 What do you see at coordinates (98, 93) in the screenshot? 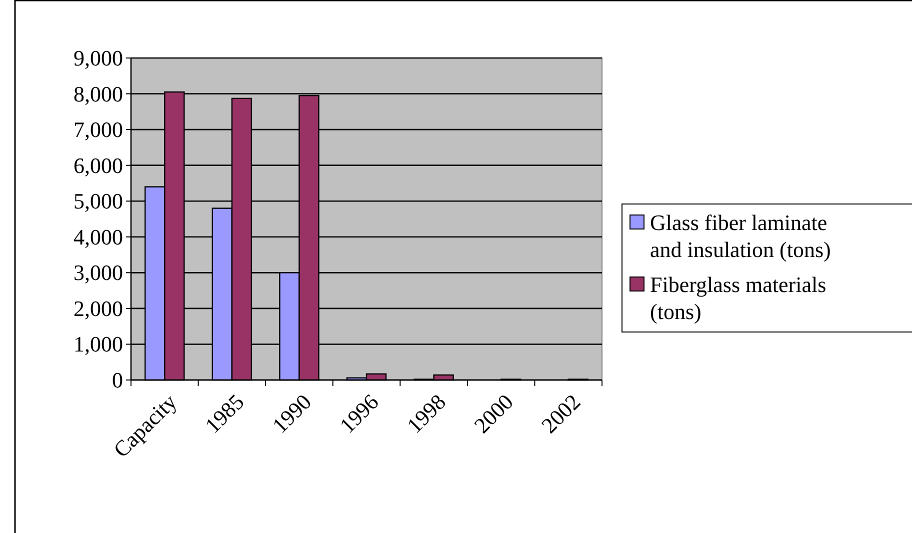
I see `y-tick-label: 8,000` at bounding box center [98, 93].